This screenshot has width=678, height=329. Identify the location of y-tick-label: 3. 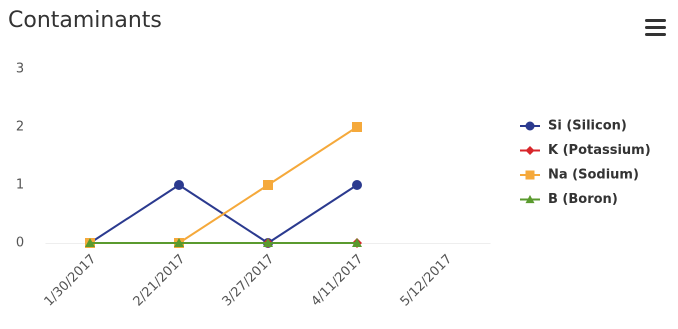
(20, 69).